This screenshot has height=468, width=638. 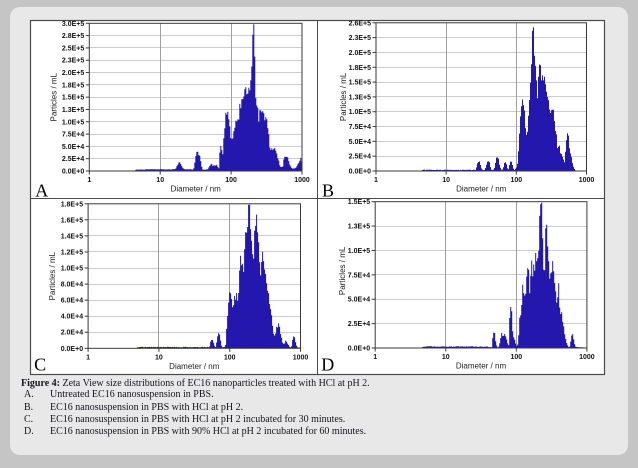 What do you see at coordinates (40, 365) in the screenshot?
I see `svg-text: C` at bounding box center [40, 365].